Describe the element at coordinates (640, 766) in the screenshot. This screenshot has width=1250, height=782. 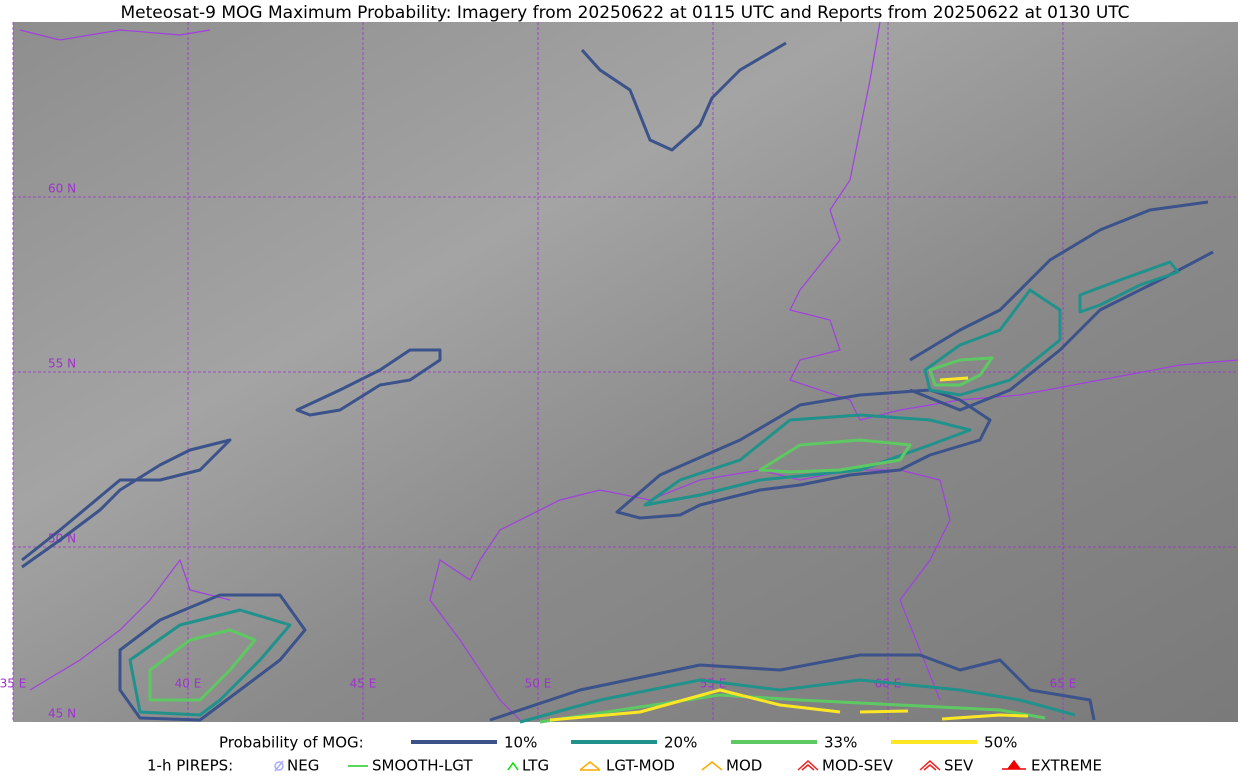
I see `legend-label: LGT-MOD` at that location.